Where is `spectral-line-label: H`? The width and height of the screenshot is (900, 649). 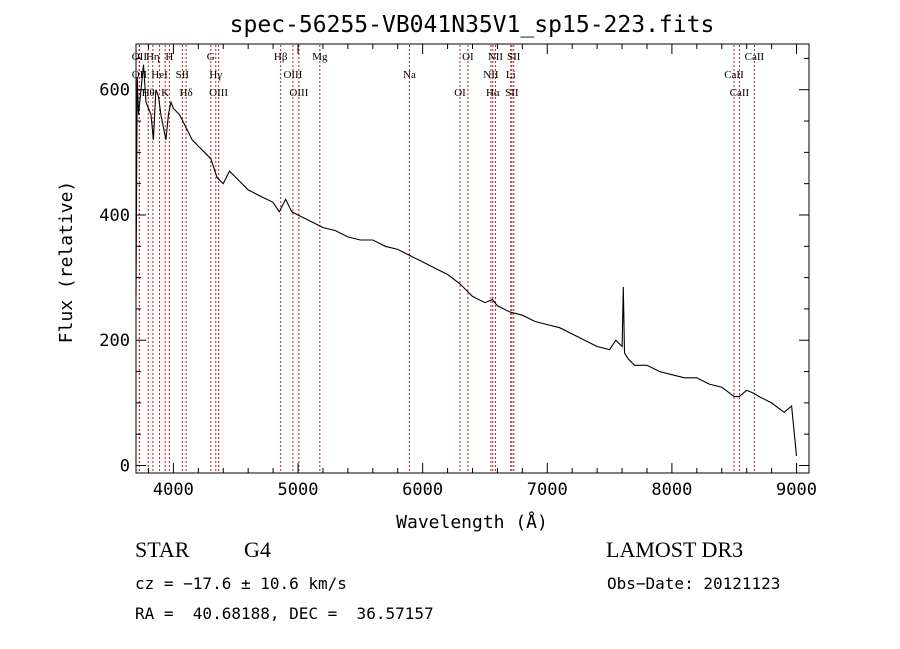
spectral-line-label: H is located at coordinates (169, 57).